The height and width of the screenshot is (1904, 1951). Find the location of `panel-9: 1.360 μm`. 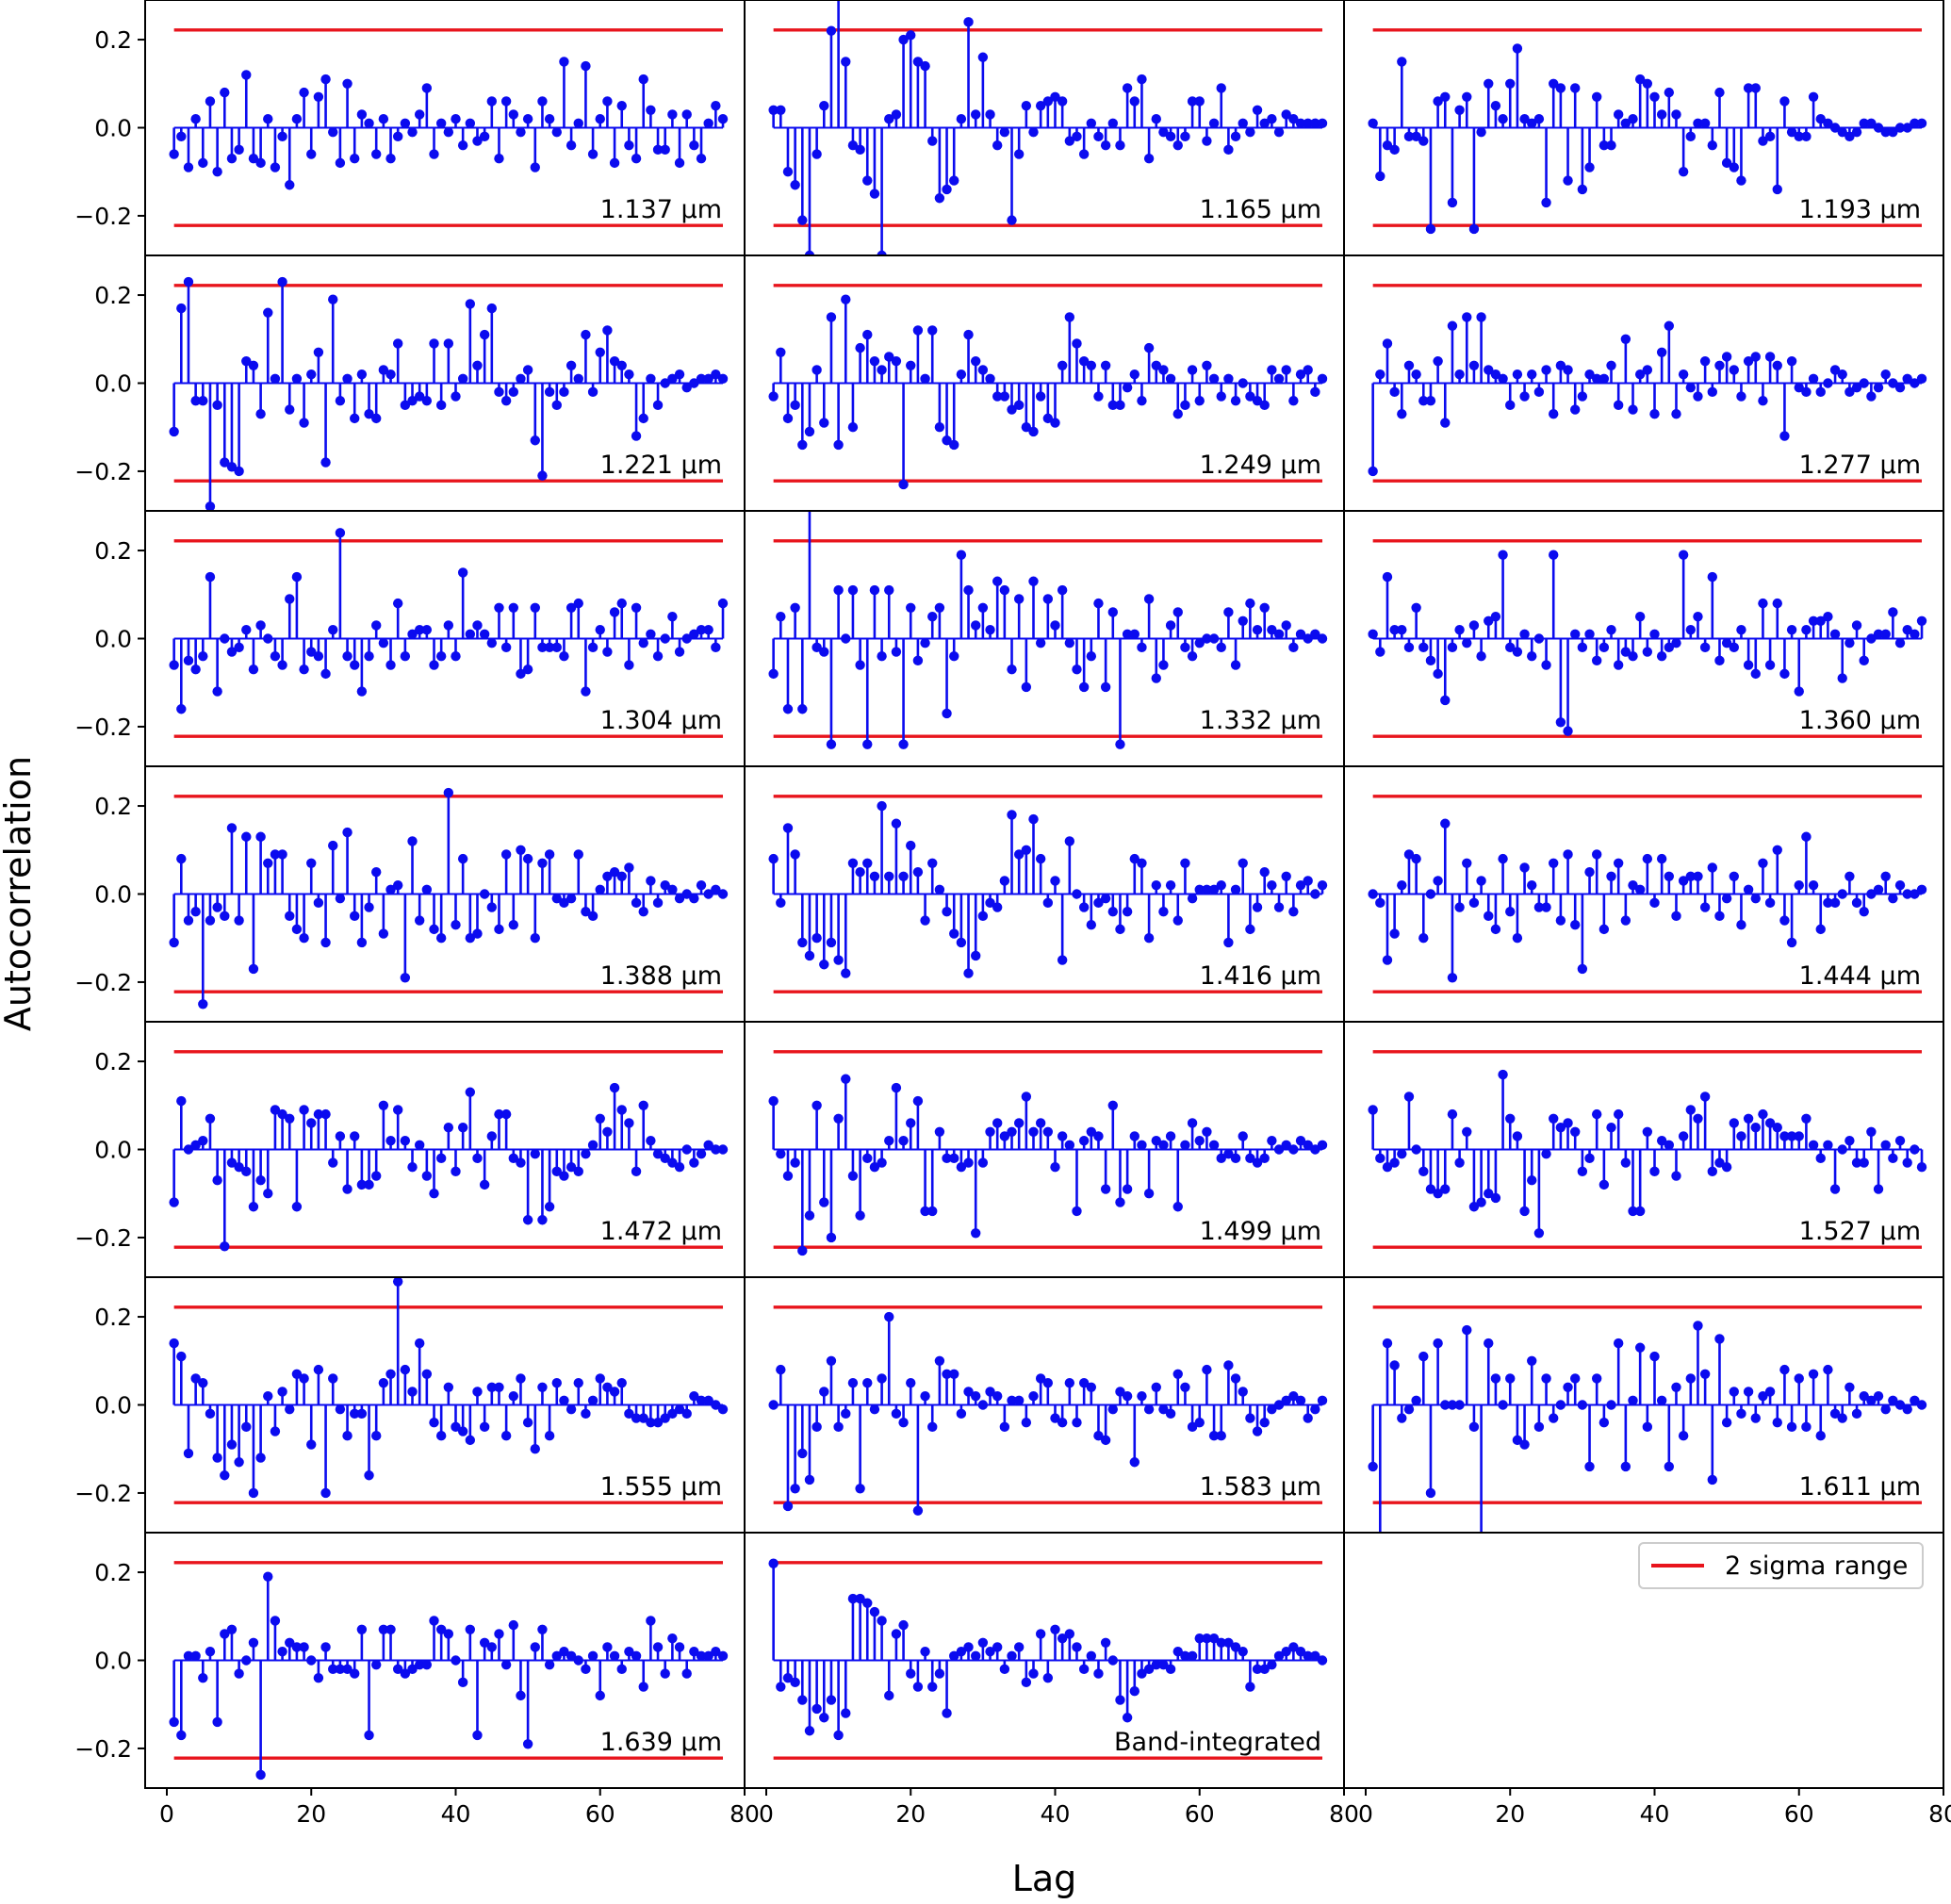

panel-9: 1.360 μm is located at coordinates (1643, 638).